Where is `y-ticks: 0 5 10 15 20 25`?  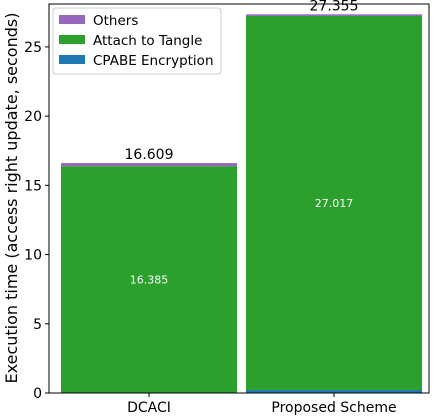
y-ticks: 0 5 10 15 20 25 is located at coordinates (36, 221).